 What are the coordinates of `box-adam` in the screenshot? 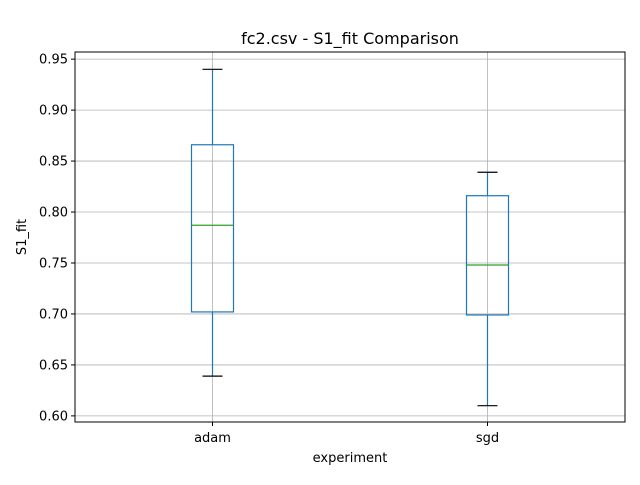 It's located at (212, 222).